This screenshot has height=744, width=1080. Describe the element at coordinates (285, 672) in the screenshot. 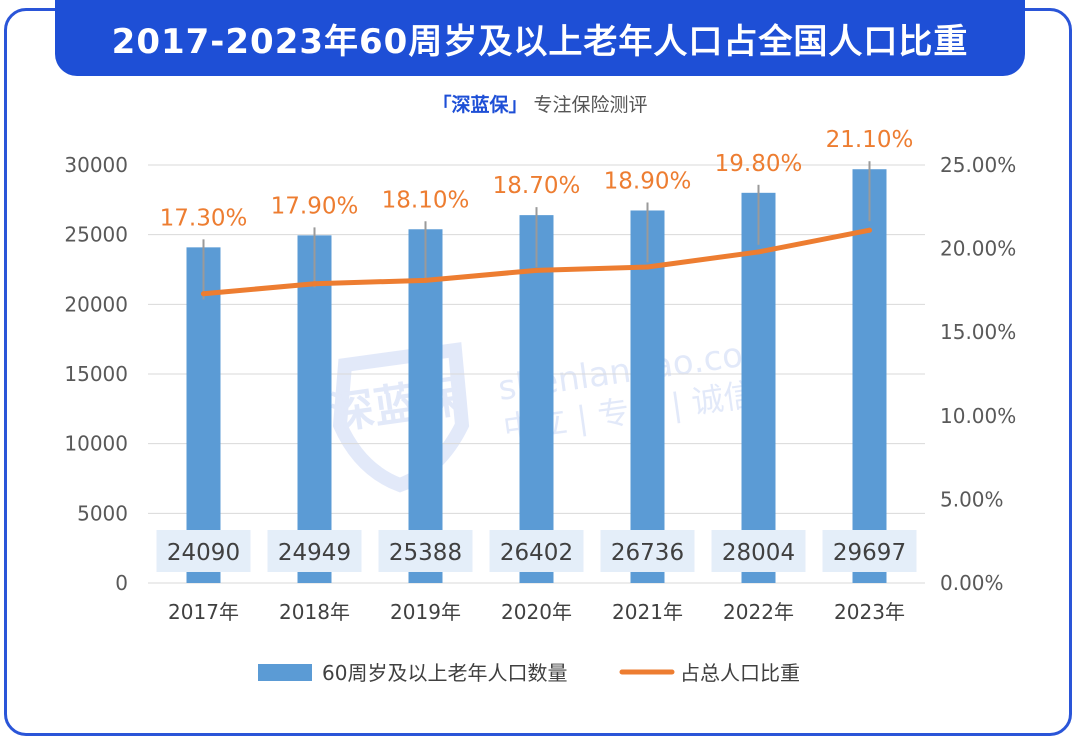

I see `legend-bar-swatch` at that location.